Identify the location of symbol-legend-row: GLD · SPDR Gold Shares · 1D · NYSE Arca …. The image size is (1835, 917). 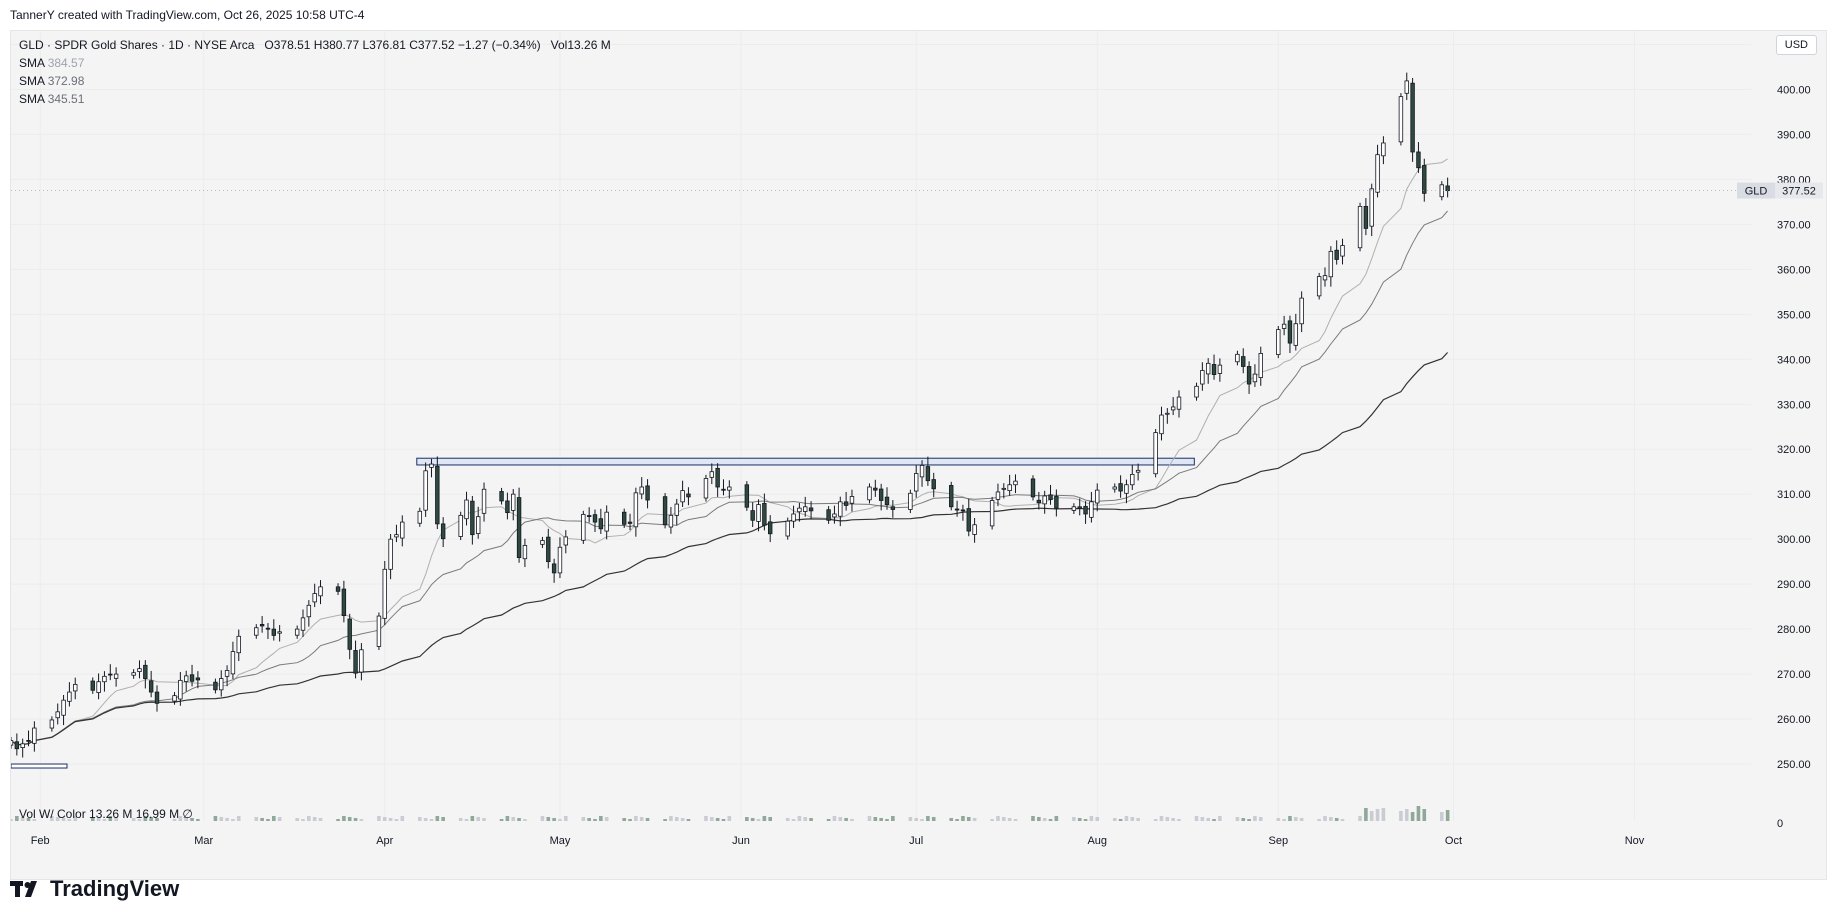
(315, 45).